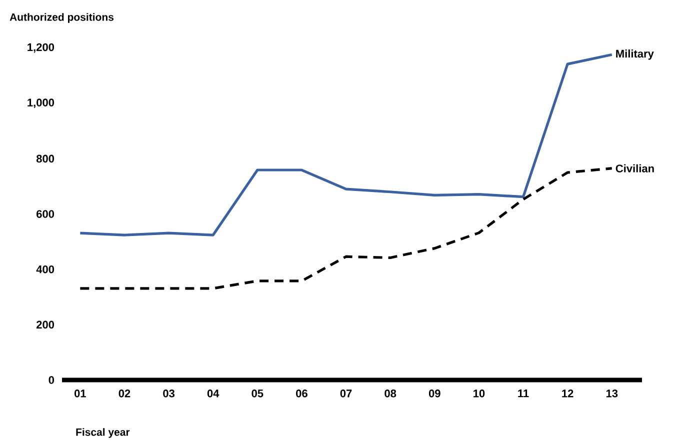  I want to click on y-tick-label: 0, so click(51, 380).